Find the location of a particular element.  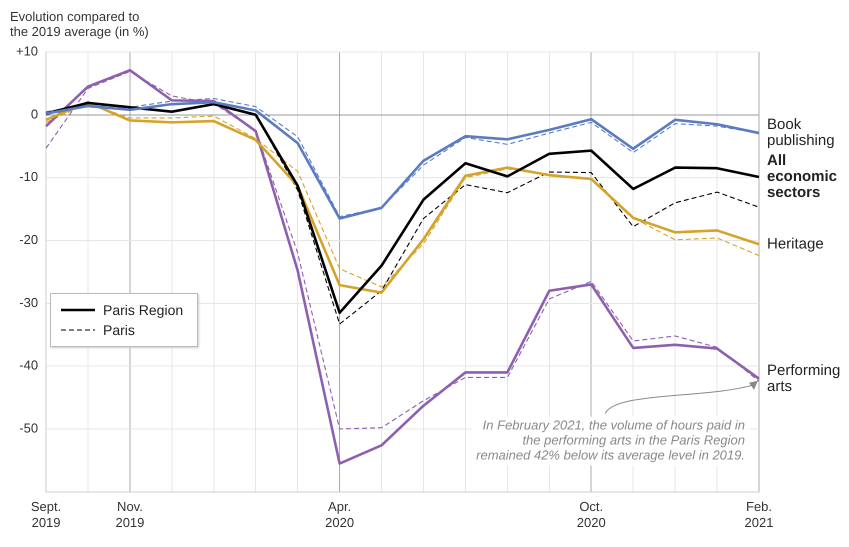

y-axis-title: Evolution compared to the 2019 average (in %) is located at coordinates (79, 24).